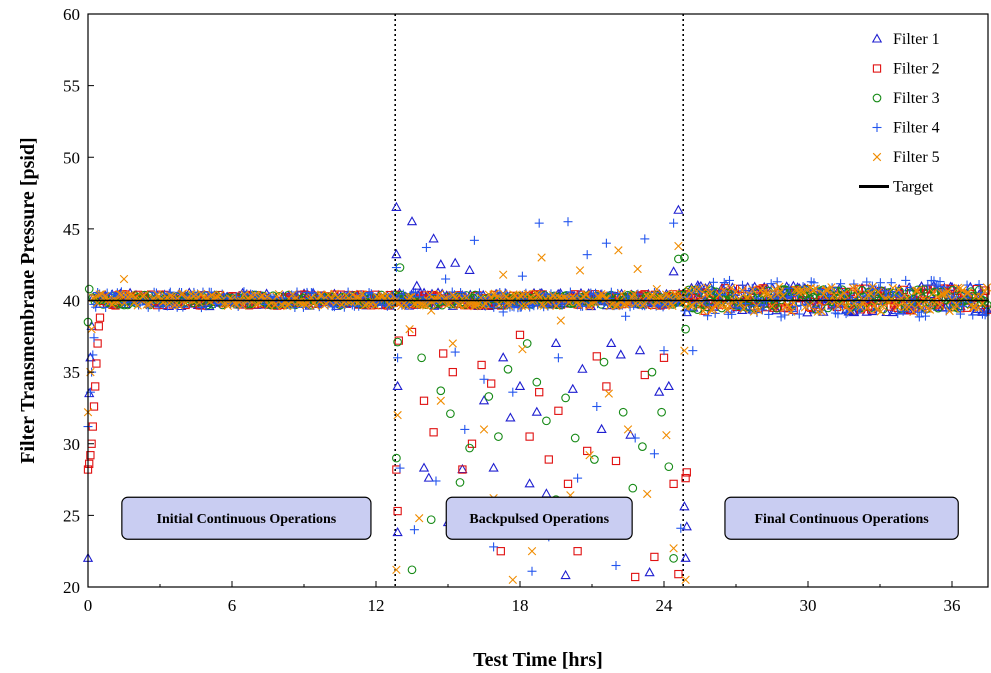  Describe the element at coordinates (952, 605) in the screenshot. I see `x-tick-label: 36` at that location.